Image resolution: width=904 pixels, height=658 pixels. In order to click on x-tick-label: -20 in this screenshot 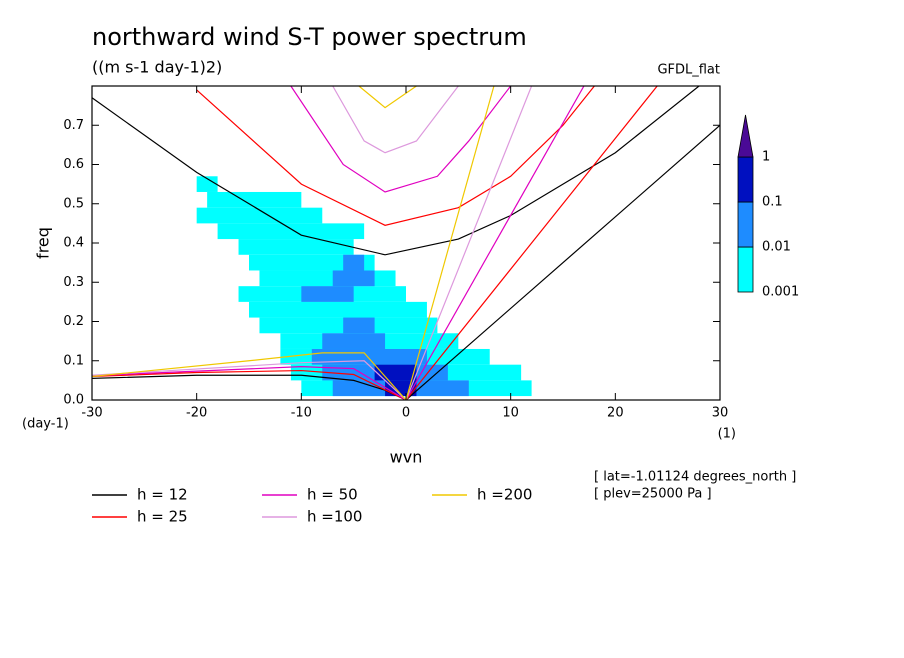, I will do `click(196, 413)`.